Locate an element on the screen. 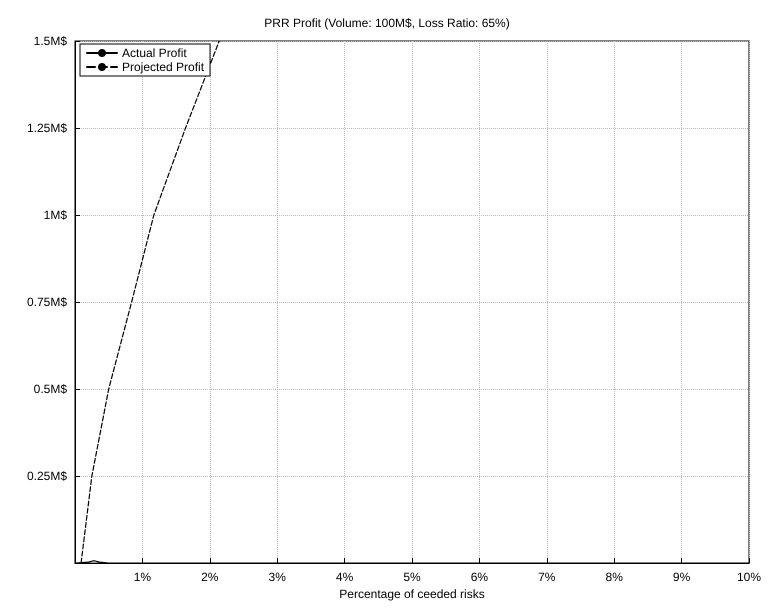 The image size is (774, 613). y-tick-label: 0.25M$ is located at coordinates (47, 476).